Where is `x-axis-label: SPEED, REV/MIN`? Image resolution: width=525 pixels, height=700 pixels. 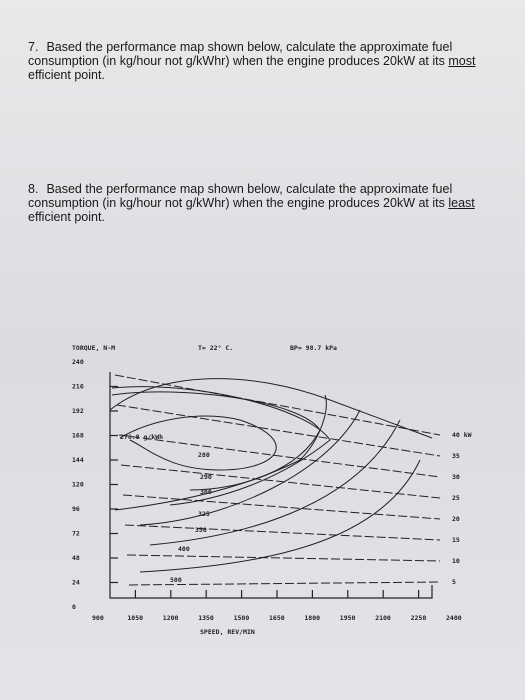
x-axis-label: SPEED, REV/MIN is located at coordinates (227, 632).